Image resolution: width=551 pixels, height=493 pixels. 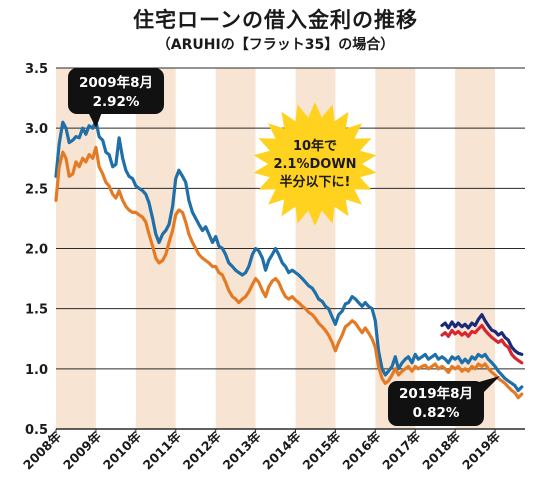 I want to click on x-tick-label: 2015年, so click(x=321, y=450).